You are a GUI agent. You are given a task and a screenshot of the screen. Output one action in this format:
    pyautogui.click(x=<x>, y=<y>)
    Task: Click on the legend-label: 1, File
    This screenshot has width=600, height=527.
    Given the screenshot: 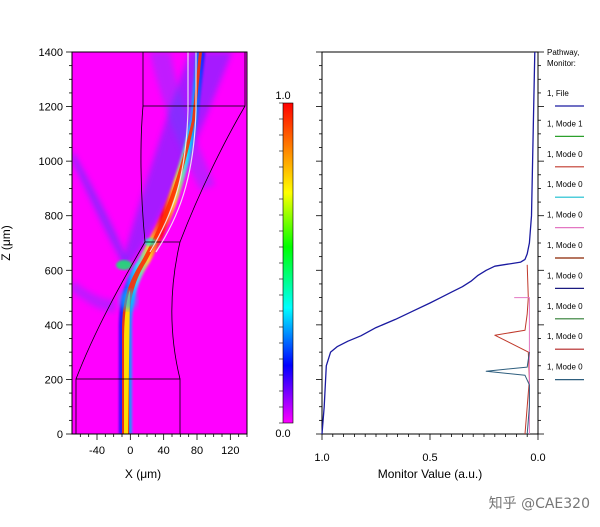 What is the action you would take?
    pyautogui.click(x=558, y=93)
    